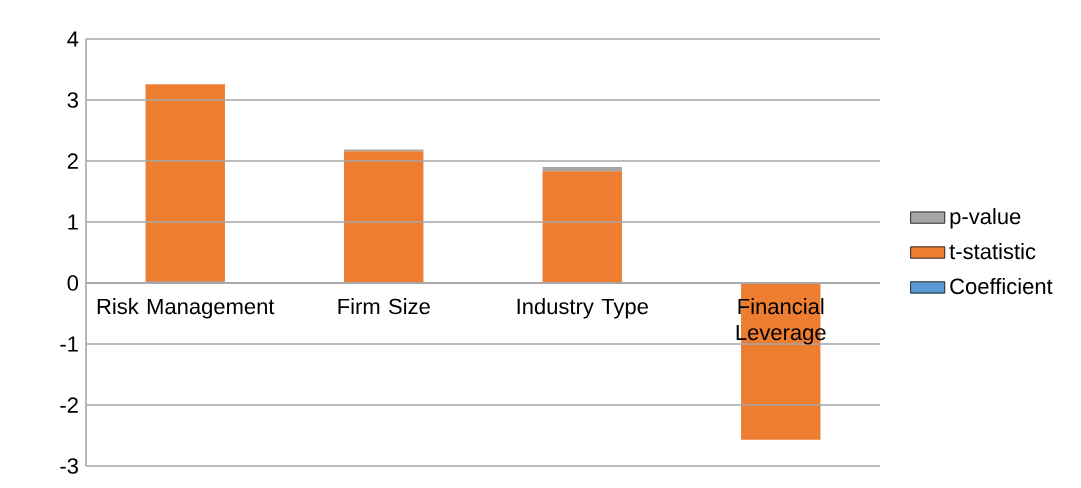  Describe the element at coordinates (73, 283) in the screenshot. I see `y-tick-label: 0` at that location.